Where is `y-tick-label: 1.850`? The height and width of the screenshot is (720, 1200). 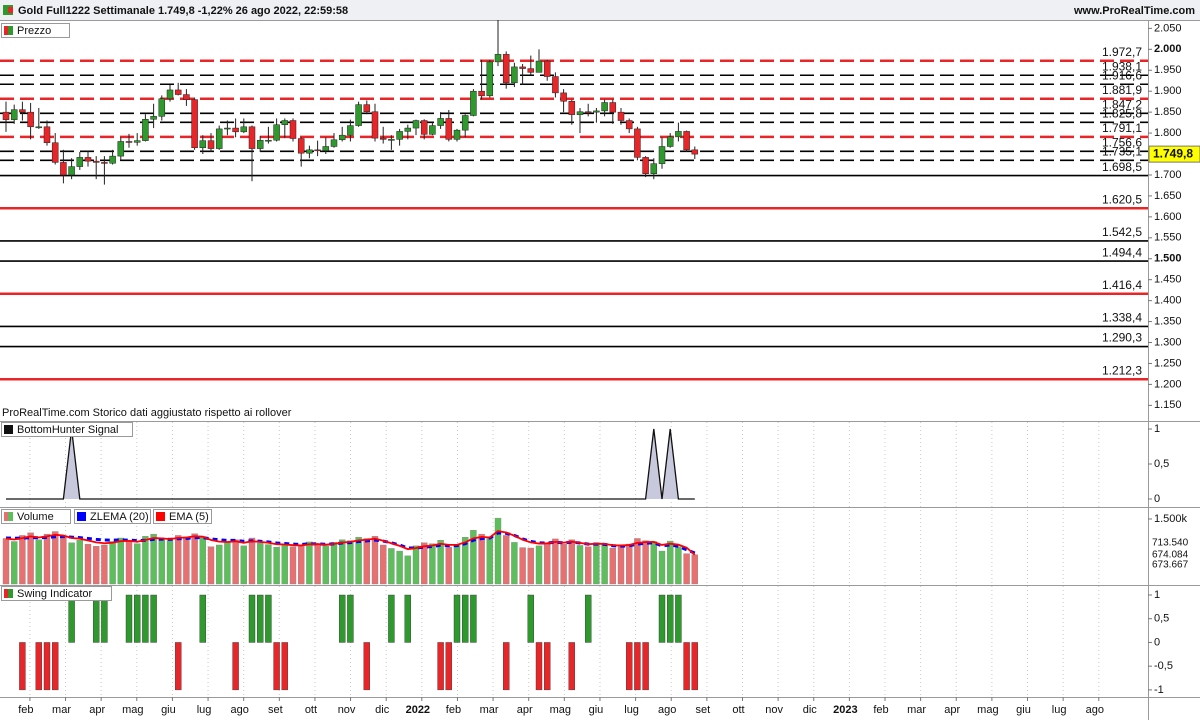
y-tick-label: 1.850 is located at coordinates (1168, 112).